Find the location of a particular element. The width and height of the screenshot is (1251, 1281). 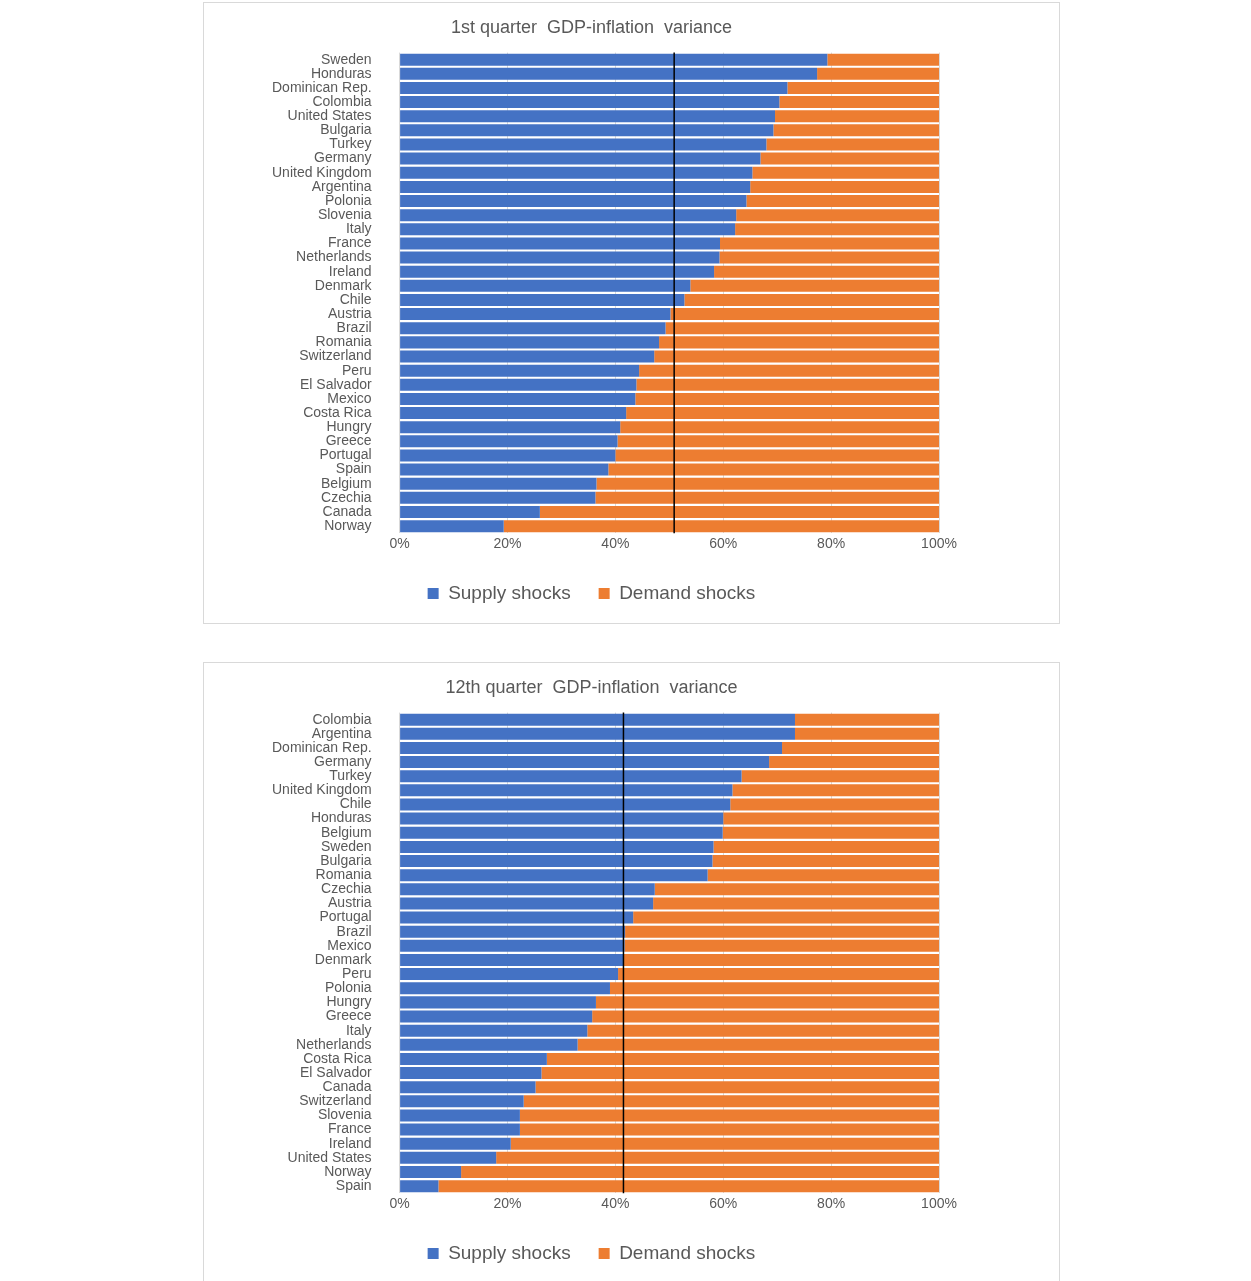

y-tick-label: Chile is located at coordinates (355, 298).